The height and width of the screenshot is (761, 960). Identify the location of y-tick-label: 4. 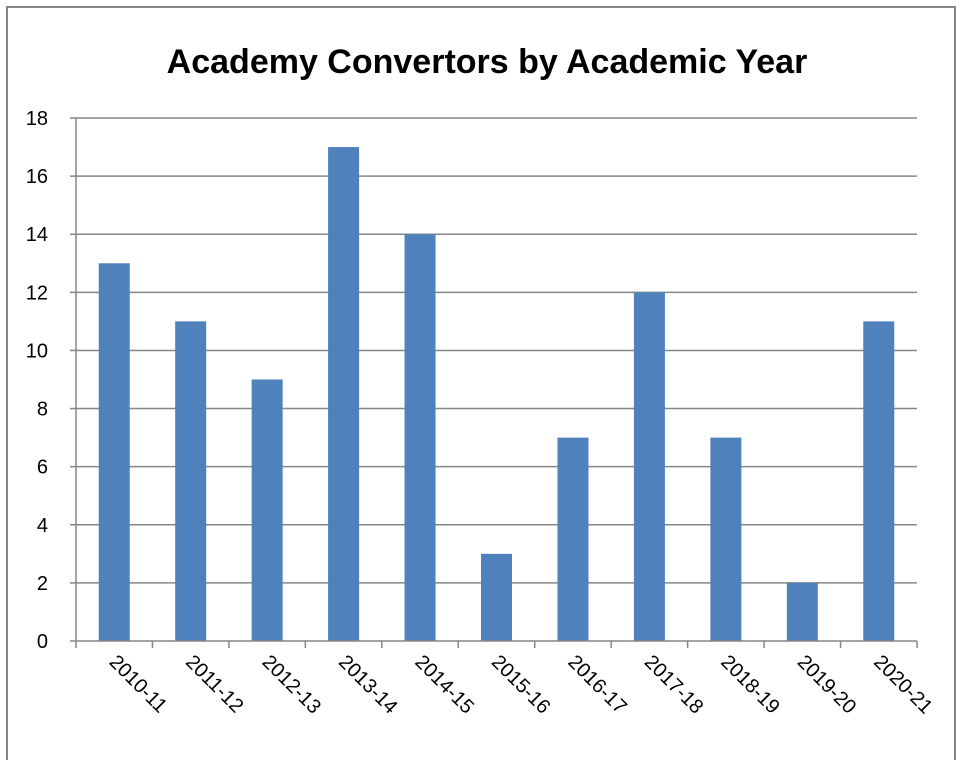
(42, 526).